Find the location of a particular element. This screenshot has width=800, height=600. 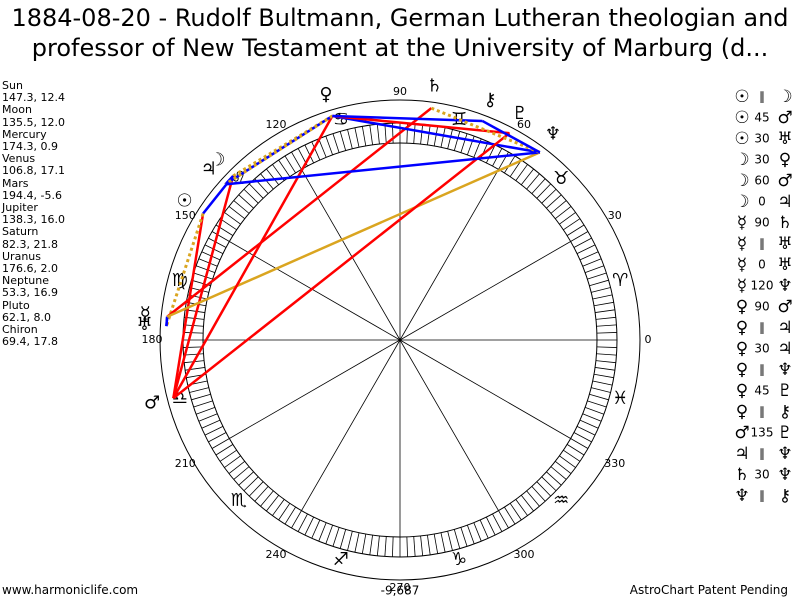

planet-name: Mars is located at coordinates (15, 183).